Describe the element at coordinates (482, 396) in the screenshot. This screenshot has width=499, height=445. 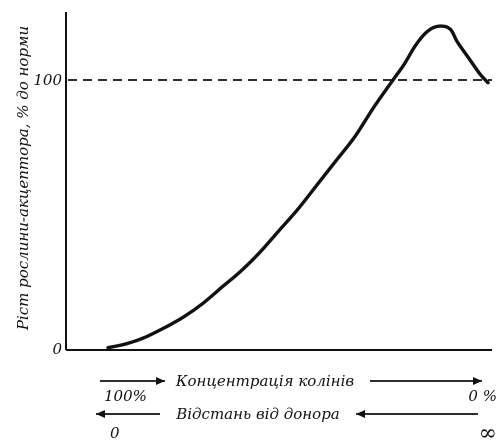
I see `concentration-right-end: 0 %` at that location.